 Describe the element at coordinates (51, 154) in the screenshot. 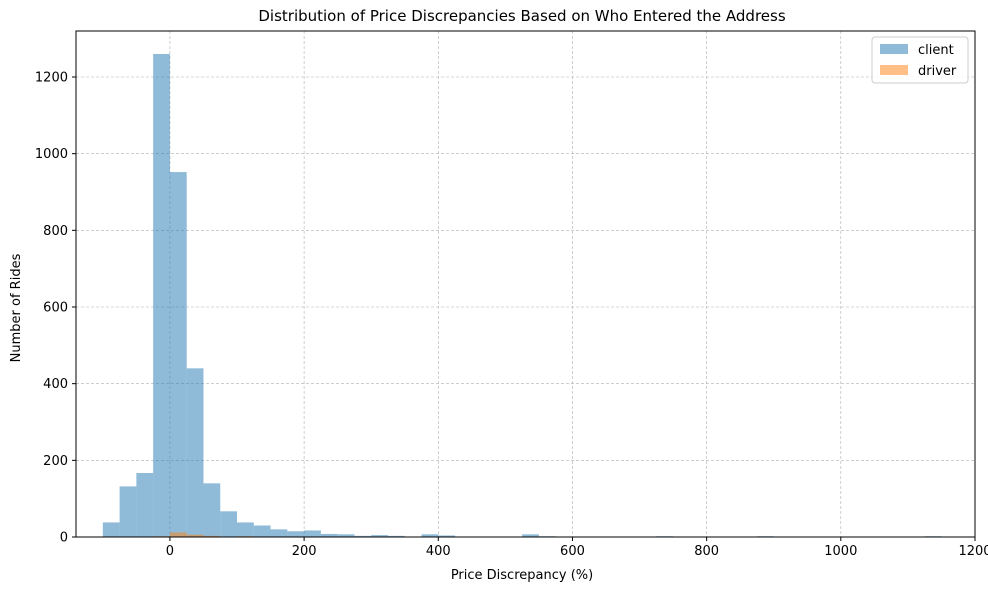

I see `y-tick-label: 1000` at that location.